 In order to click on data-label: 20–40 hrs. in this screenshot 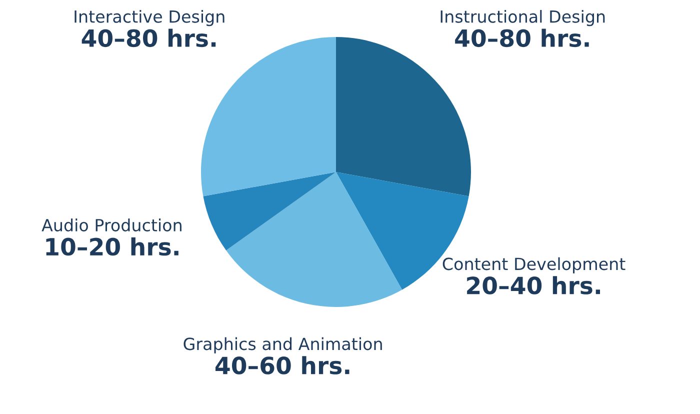, I will do `click(533, 285)`.